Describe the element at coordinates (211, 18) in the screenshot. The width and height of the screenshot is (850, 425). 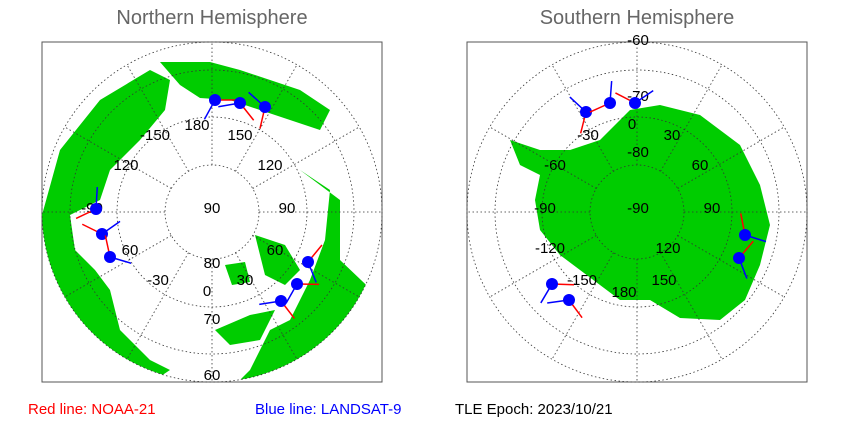
I see `north-title: Northern Hemisphere` at that location.